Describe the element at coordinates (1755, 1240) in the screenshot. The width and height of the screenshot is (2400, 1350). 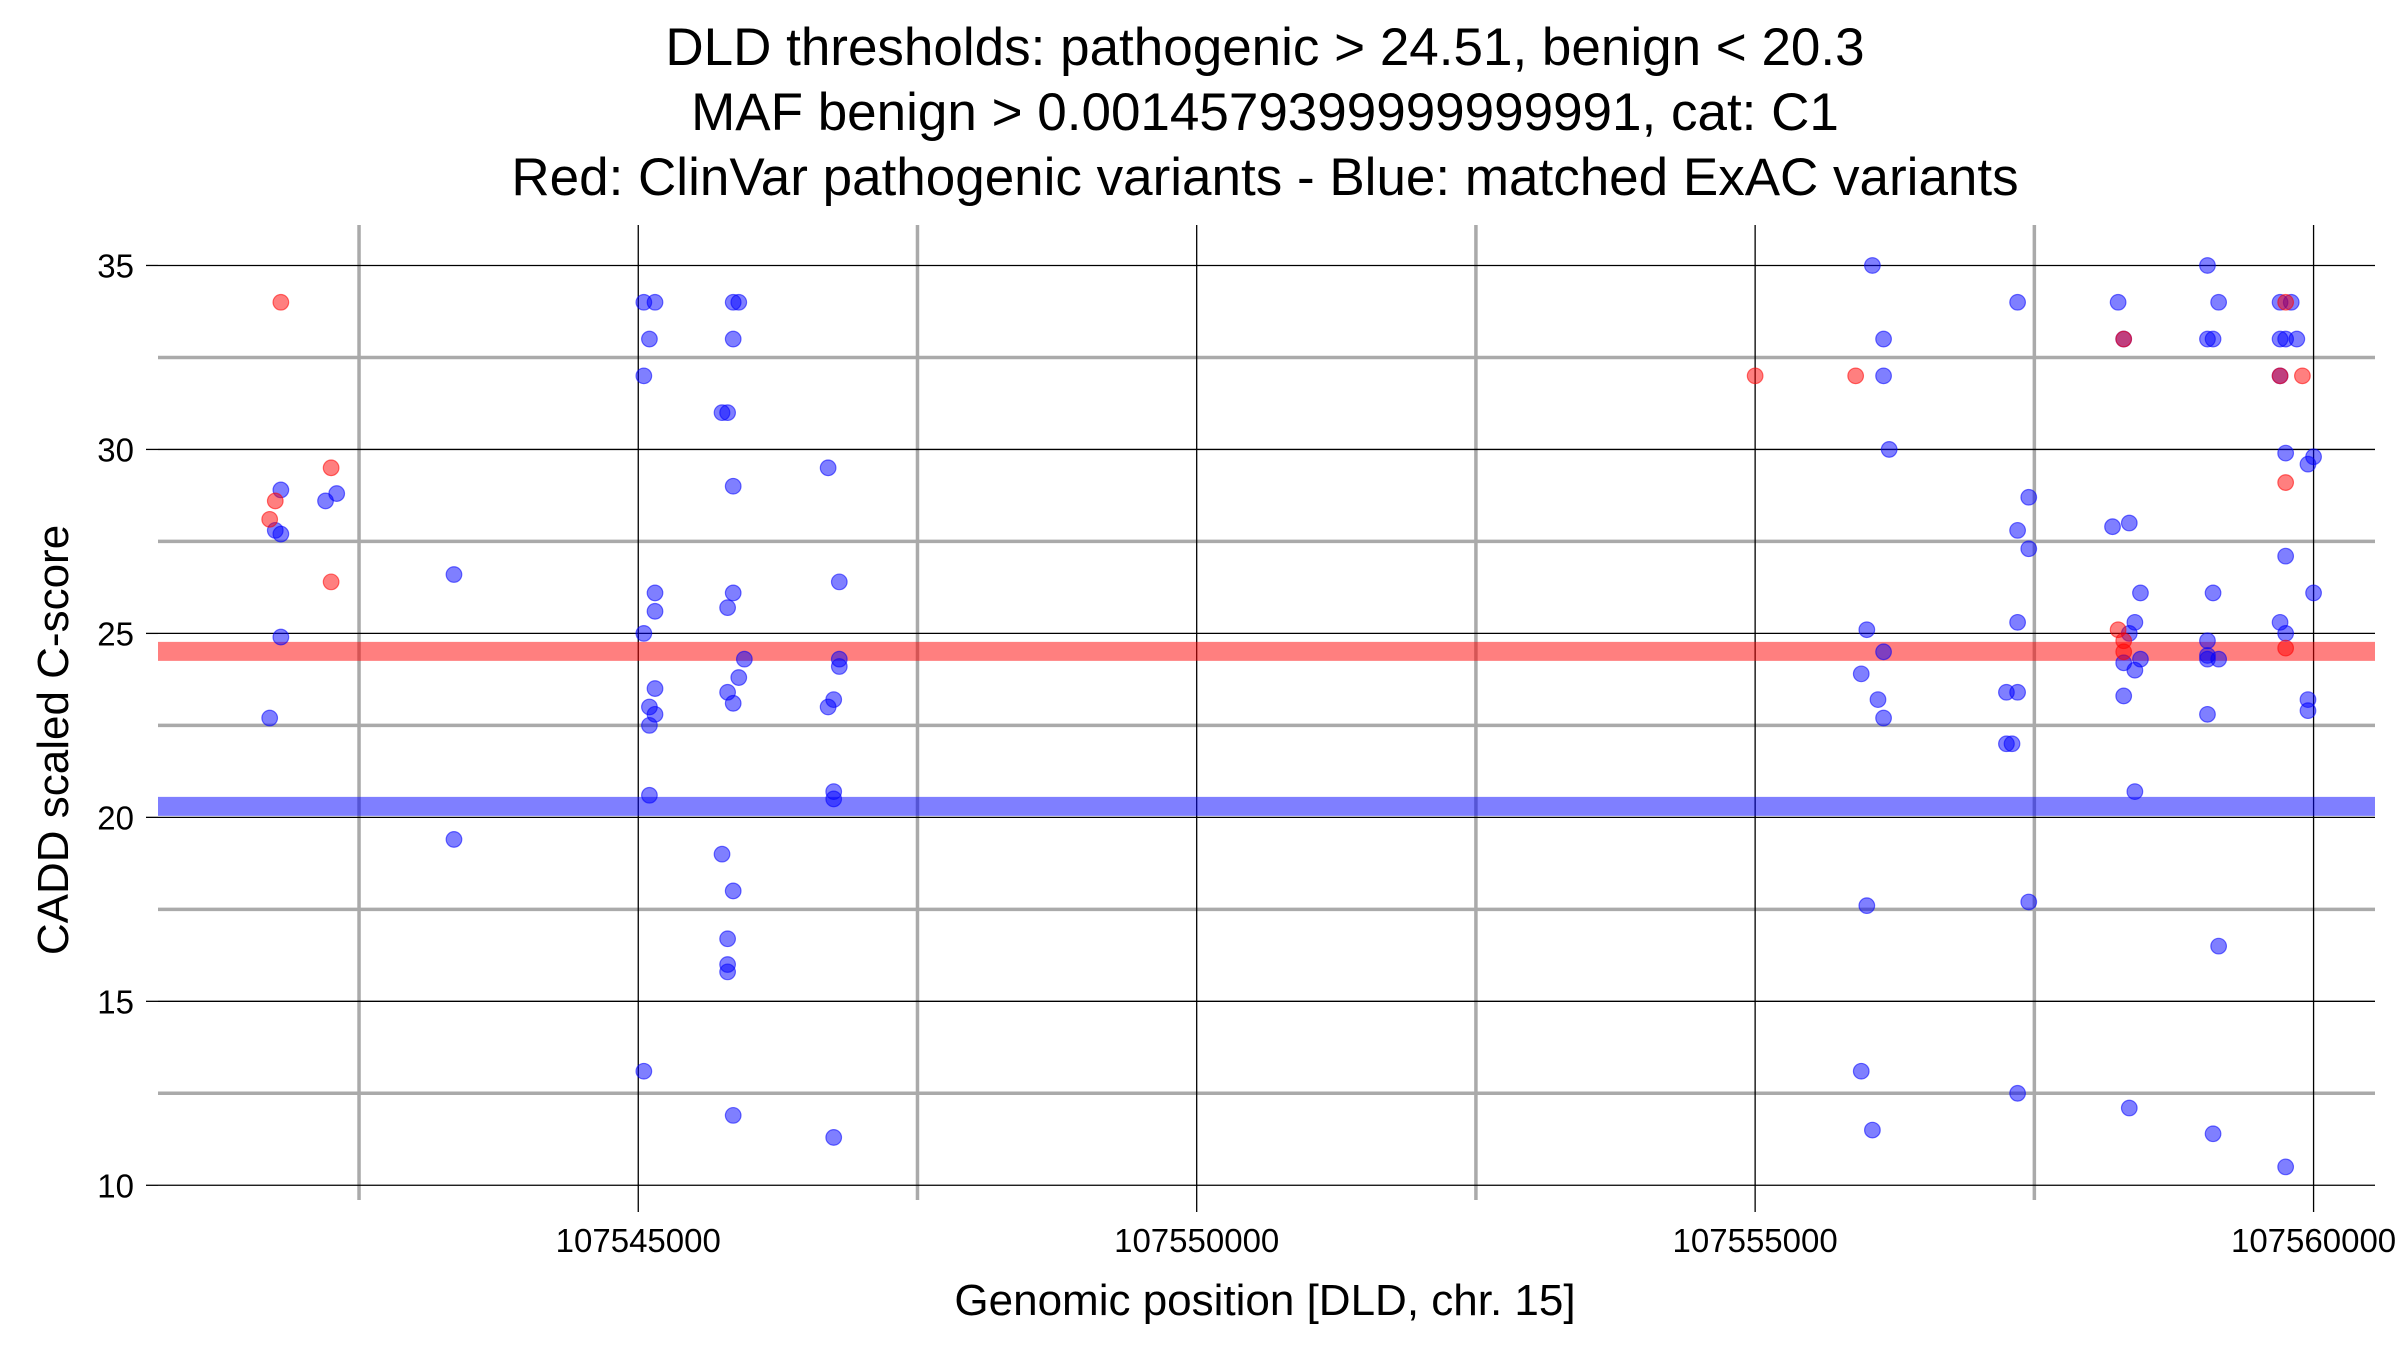
I see `x-tick-label-2: 107555000` at that location.